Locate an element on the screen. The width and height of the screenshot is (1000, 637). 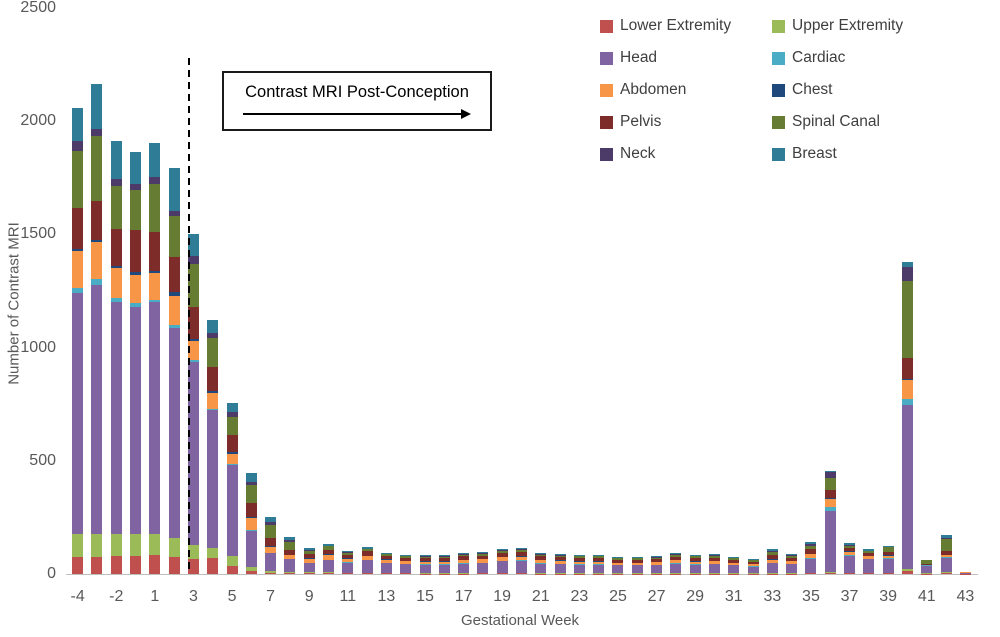
y-tick-label: 2500 is located at coordinates (38, 8).